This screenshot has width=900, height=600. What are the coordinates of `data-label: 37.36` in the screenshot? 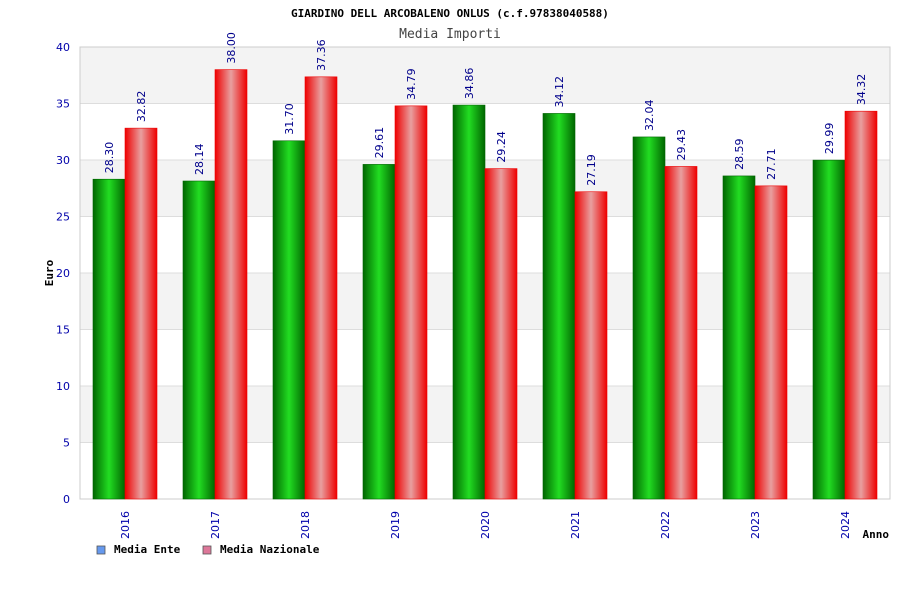 It's located at (321, 55).